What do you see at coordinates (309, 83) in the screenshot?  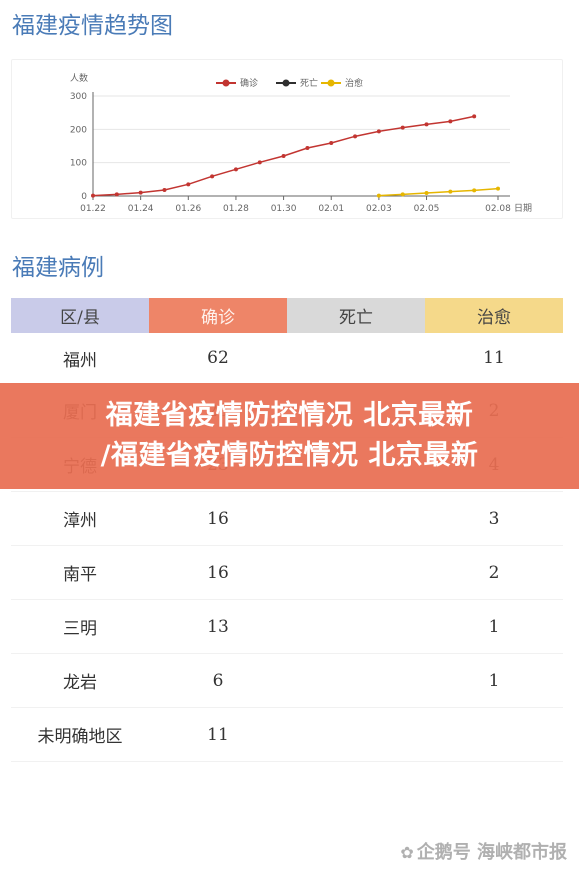 I see `legend-label: 死亡` at bounding box center [309, 83].